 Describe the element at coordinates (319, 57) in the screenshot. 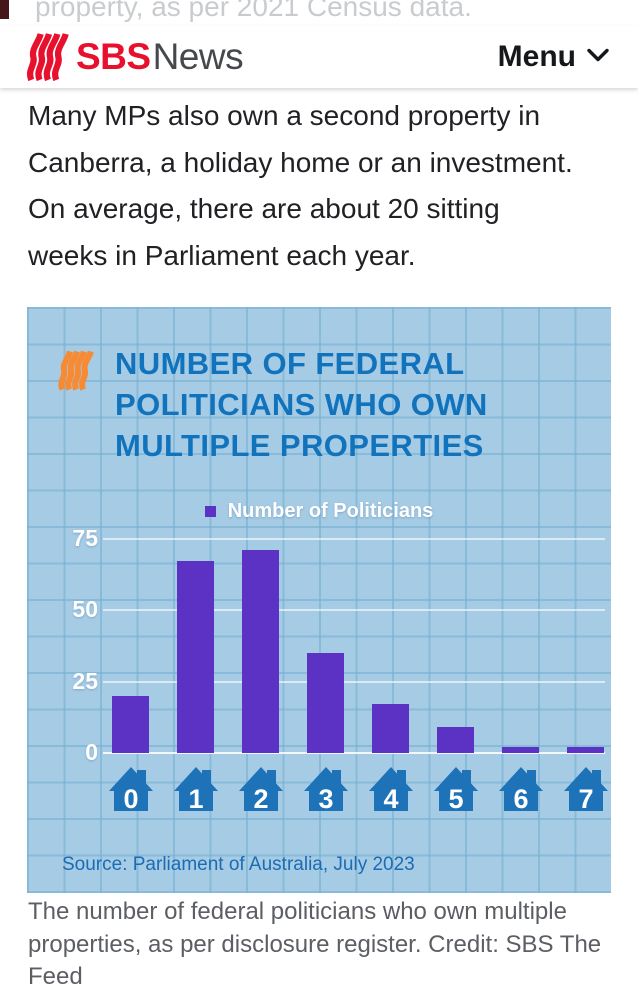

I see `site-header: SBS News Menu` at that location.